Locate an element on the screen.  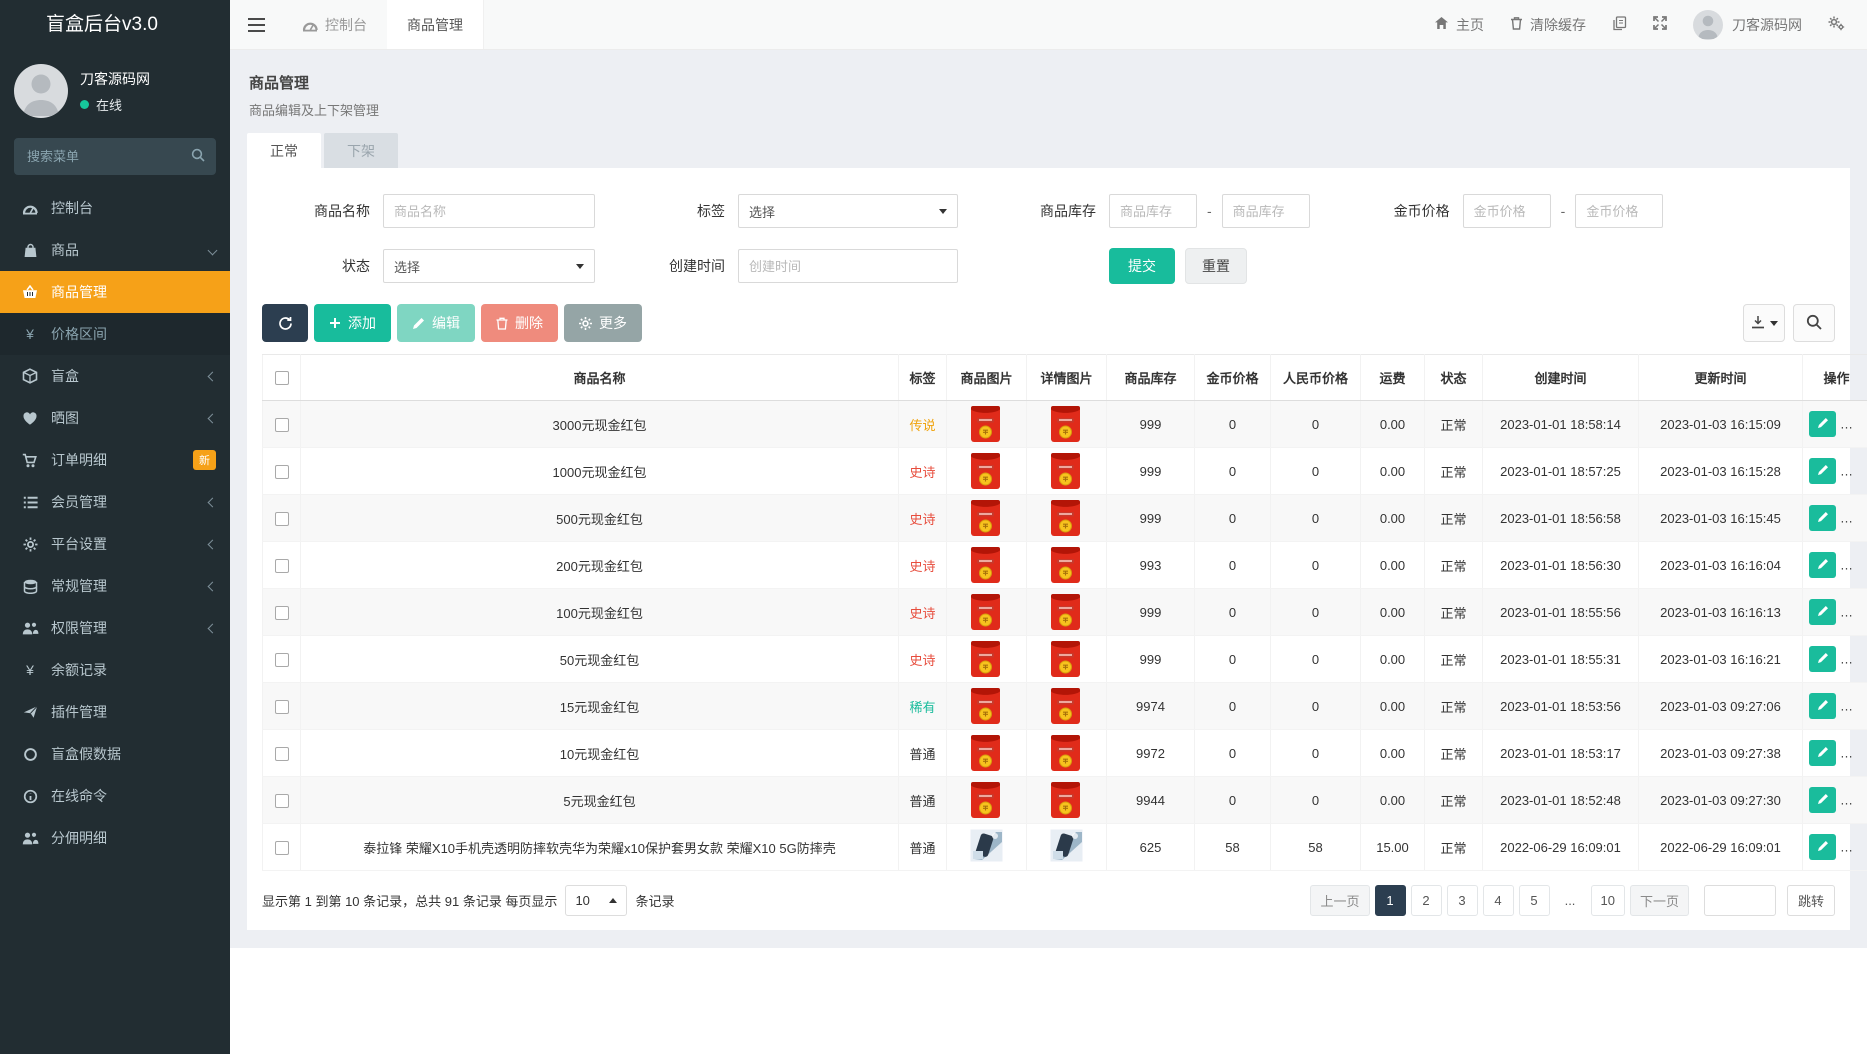
tab-label: 商品管理 is located at coordinates (435, 24).